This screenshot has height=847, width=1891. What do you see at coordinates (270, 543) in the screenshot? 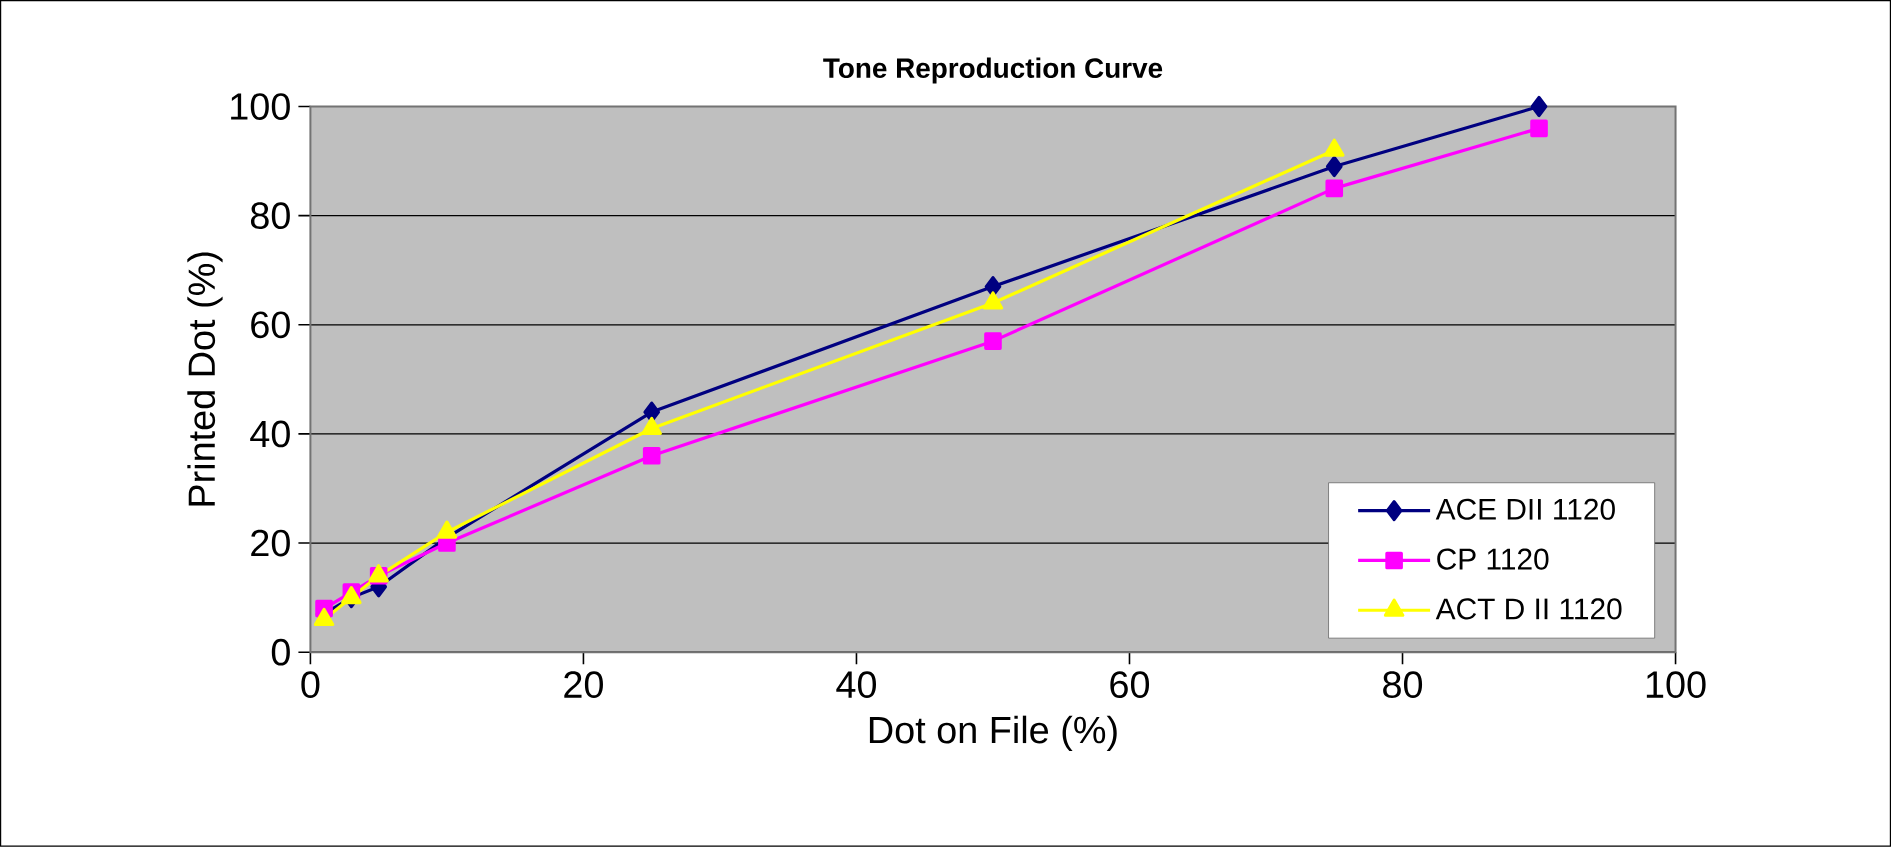
I see `y-tick-label: 20` at bounding box center [270, 543].